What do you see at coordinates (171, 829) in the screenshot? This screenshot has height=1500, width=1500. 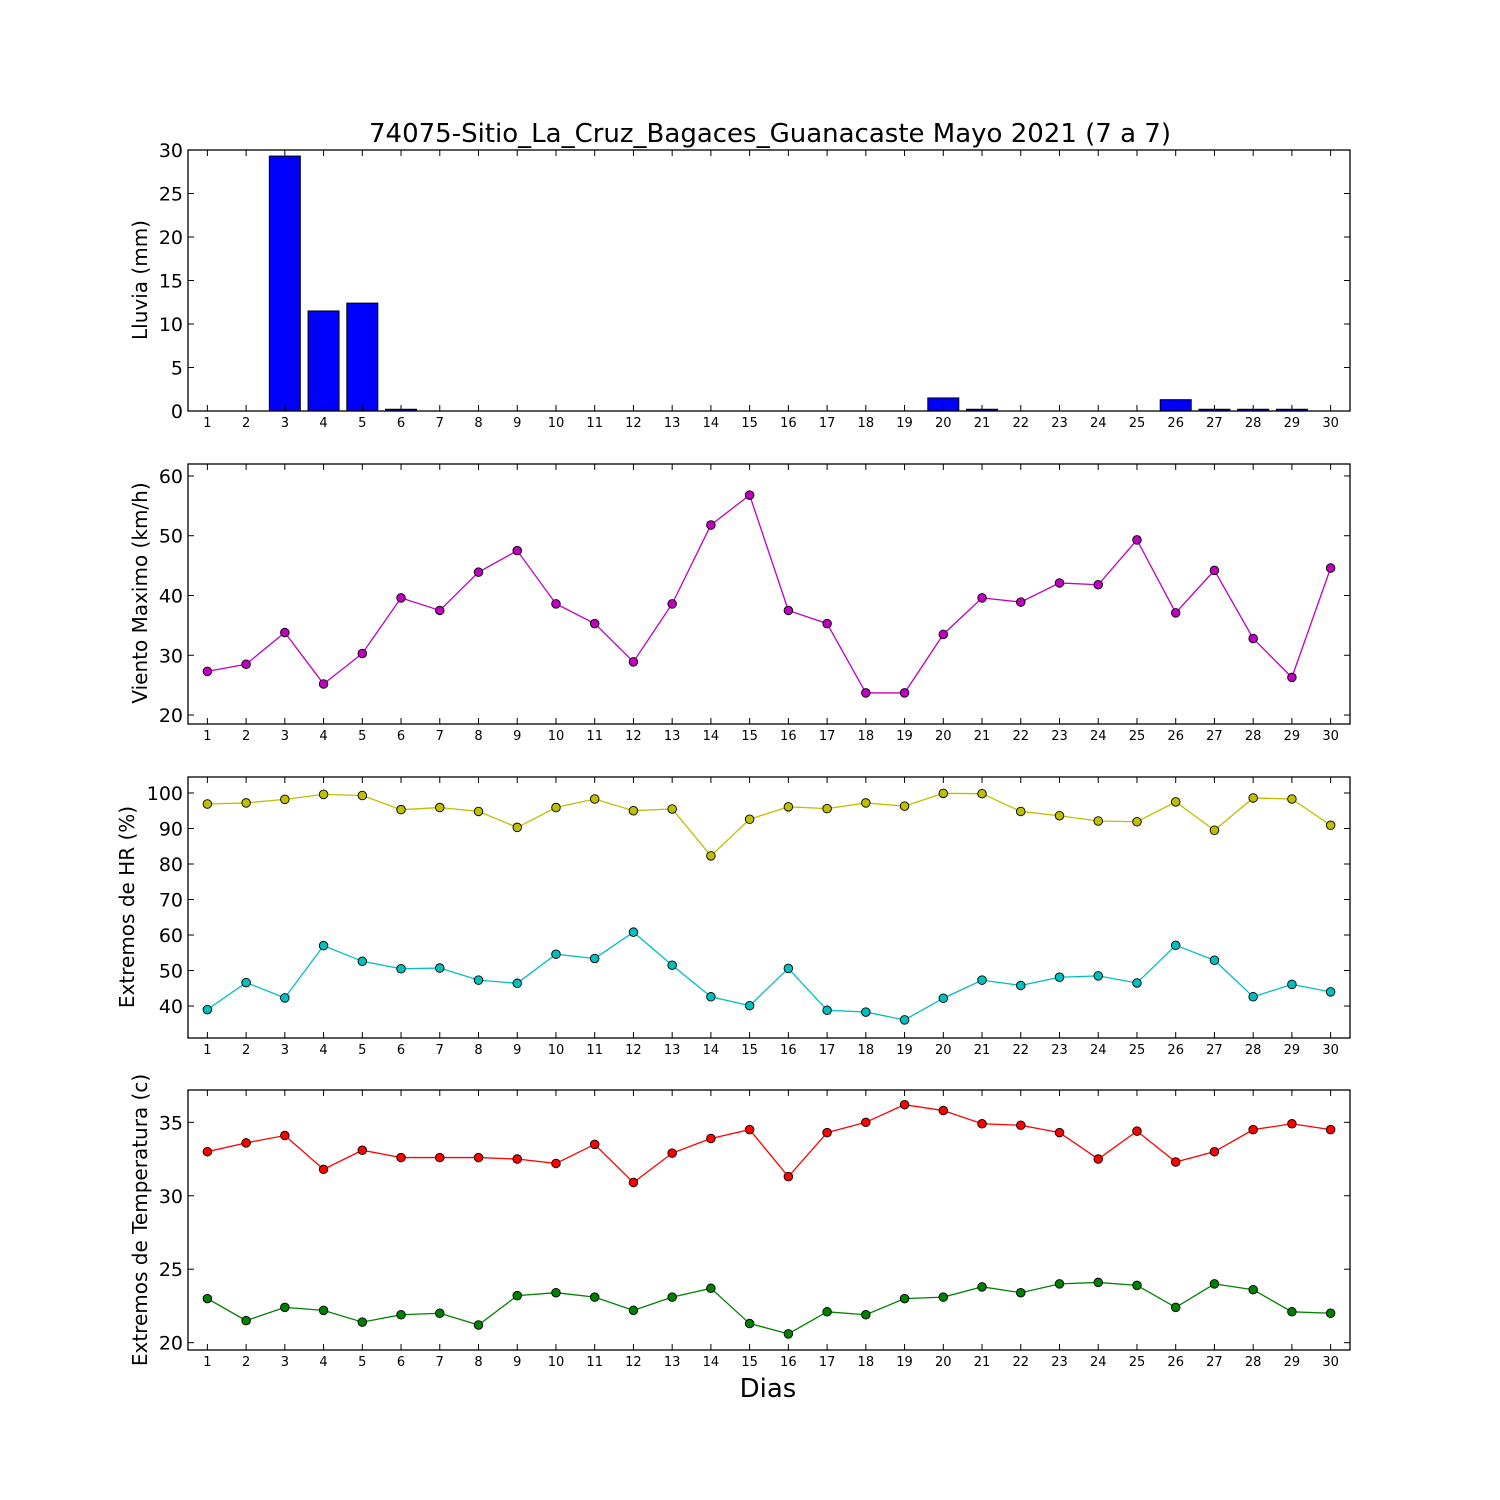 I see `humidity-y-tick-label: 90` at bounding box center [171, 829].